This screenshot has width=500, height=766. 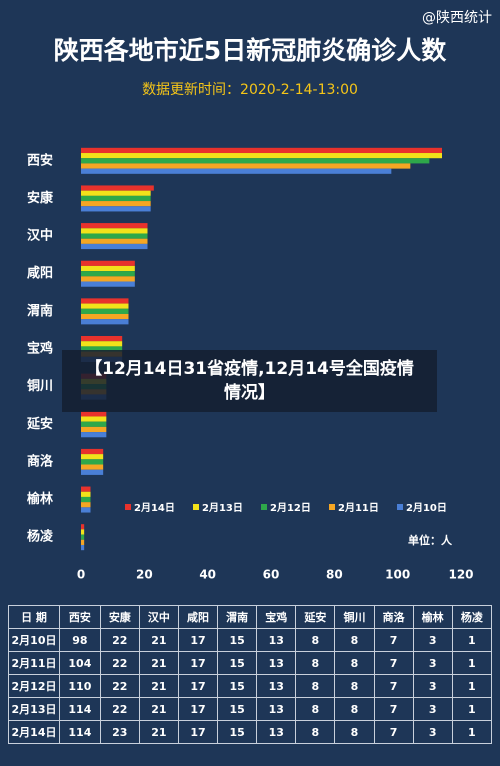 I want to click on table-cell: 商洛, so click(x=393, y=617).